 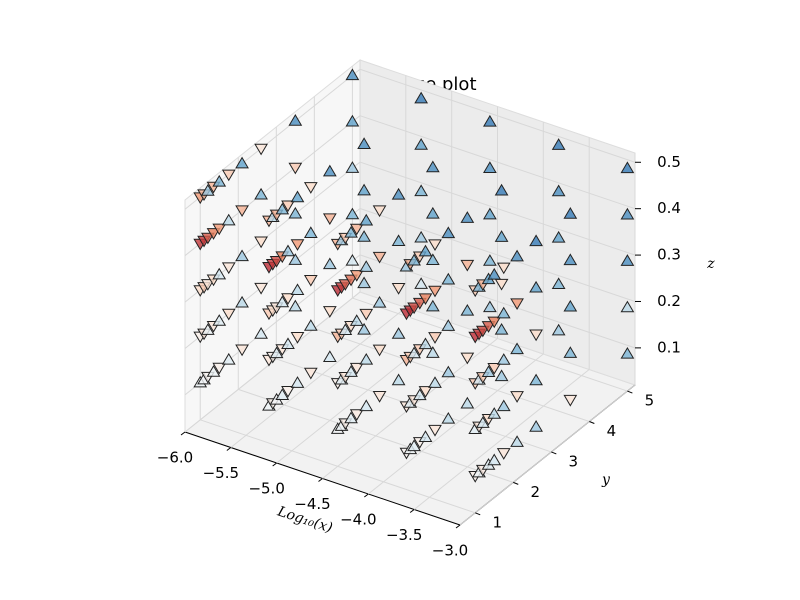 What do you see at coordinates (497, 522) in the screenshot?
I see `y-tick-label: 1` at bounding box center [497, 522].